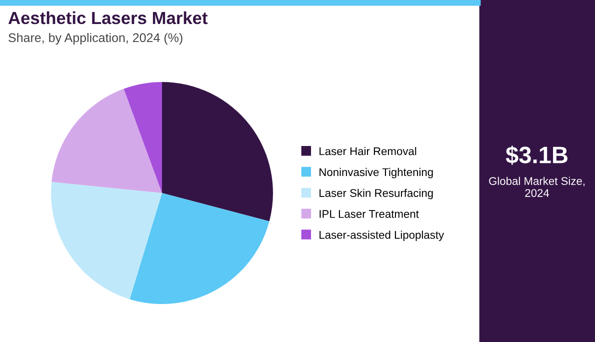  What do you see at coordinates (537, 155) in the screenshot?
I see `text: $3.1B` at bounding box center [537, 155].